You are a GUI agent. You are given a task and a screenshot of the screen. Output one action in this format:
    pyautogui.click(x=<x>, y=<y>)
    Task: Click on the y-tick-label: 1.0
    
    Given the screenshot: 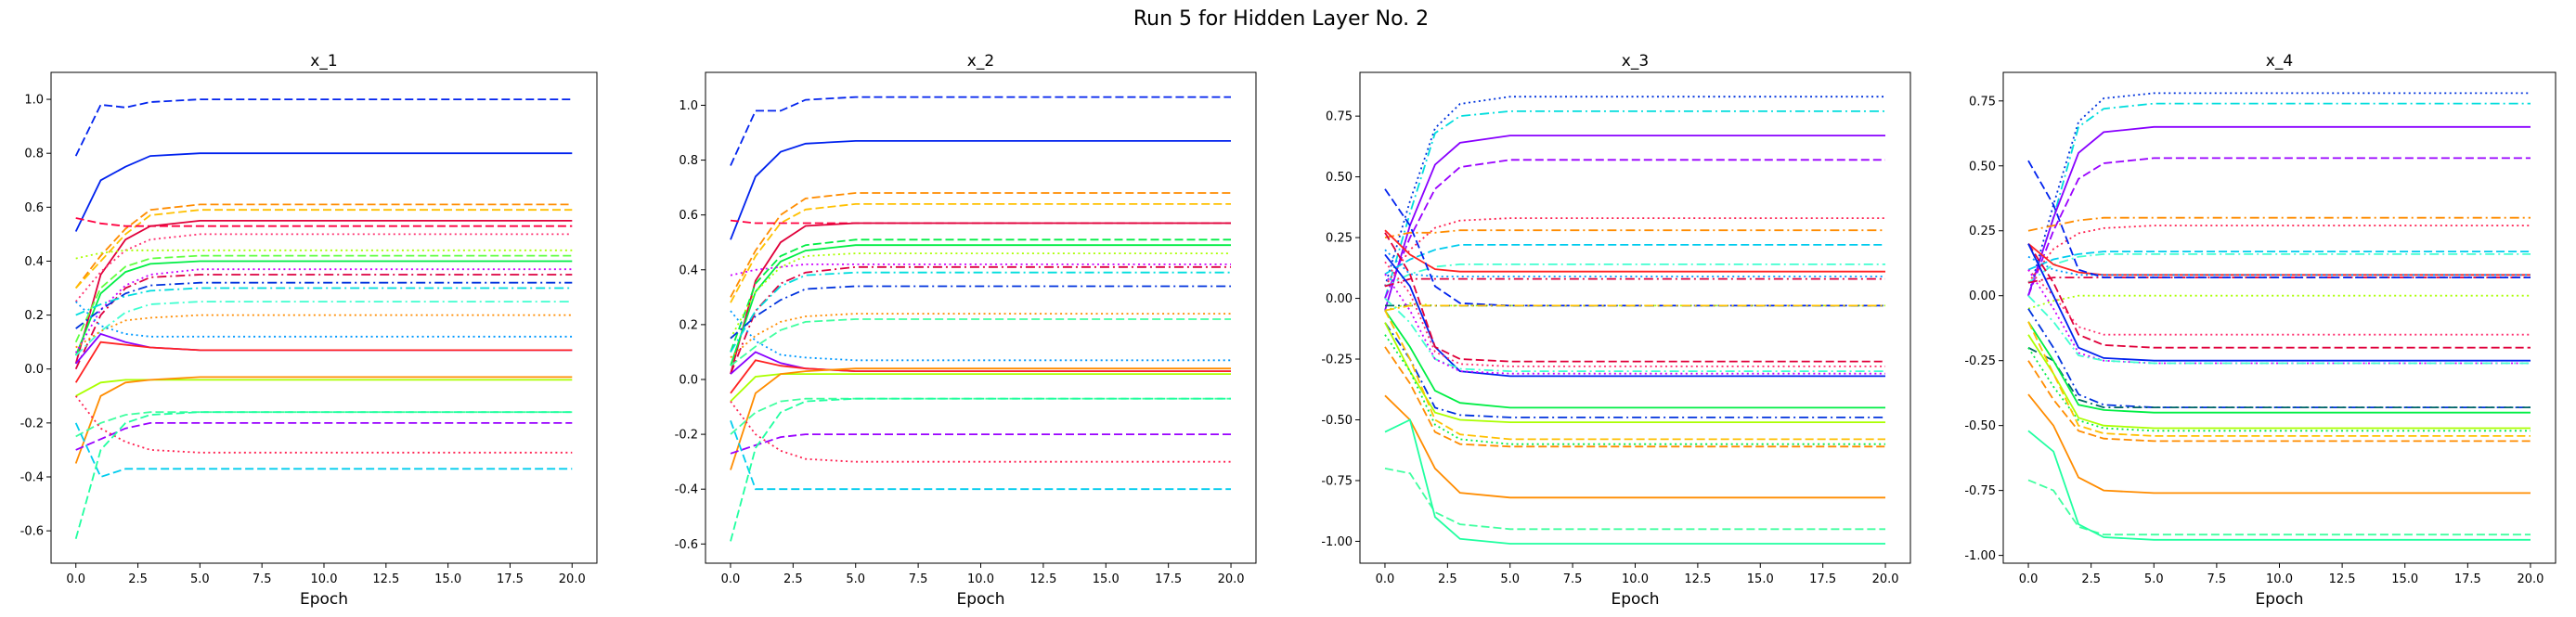 What is the action you would take?
    pyautogui.click(x=688, y=106)
    